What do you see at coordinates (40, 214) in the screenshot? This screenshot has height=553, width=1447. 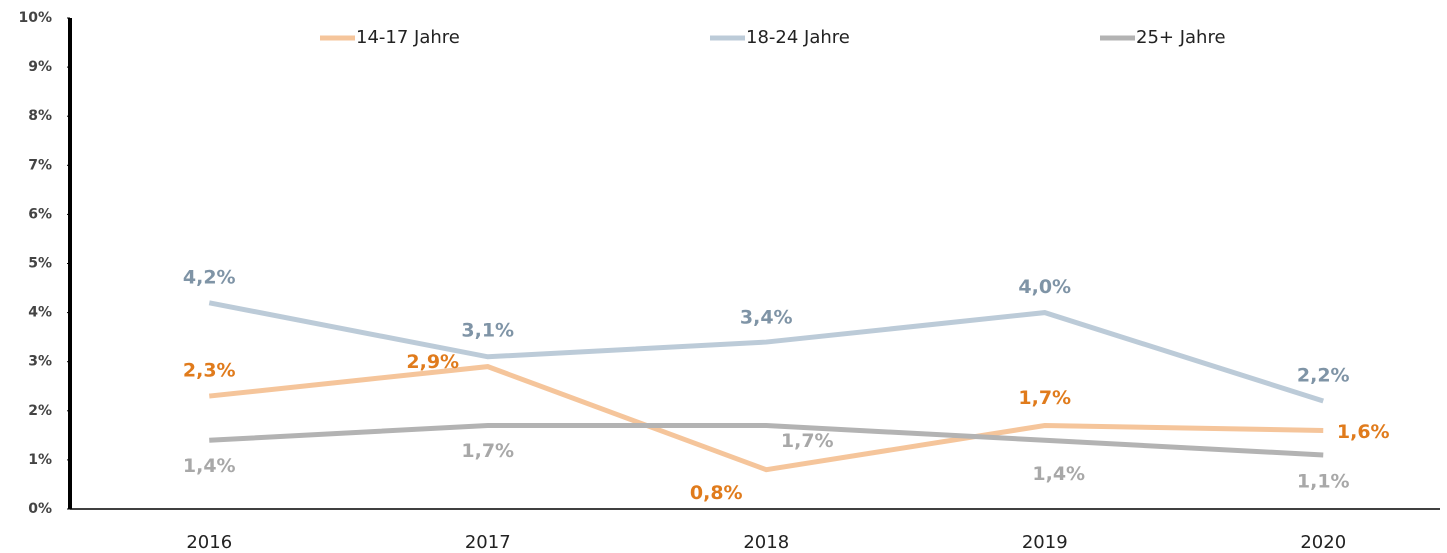 I see `y-tick-label: 6%` at bounding box center [40, 214].